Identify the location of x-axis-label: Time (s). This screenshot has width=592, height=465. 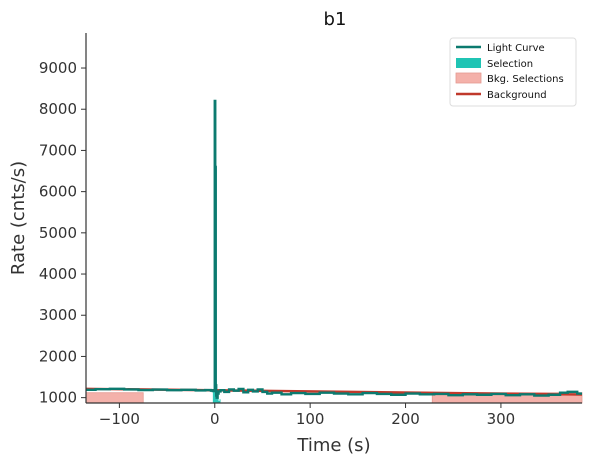
(333, 445).